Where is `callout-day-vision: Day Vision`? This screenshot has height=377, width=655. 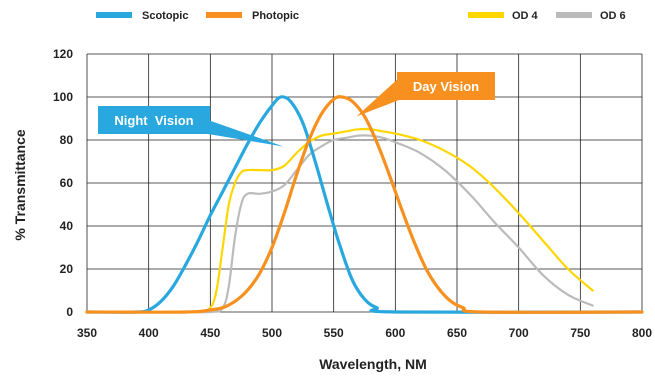
callout-day-vision: Day Vision is located at coordinates (425, 94).